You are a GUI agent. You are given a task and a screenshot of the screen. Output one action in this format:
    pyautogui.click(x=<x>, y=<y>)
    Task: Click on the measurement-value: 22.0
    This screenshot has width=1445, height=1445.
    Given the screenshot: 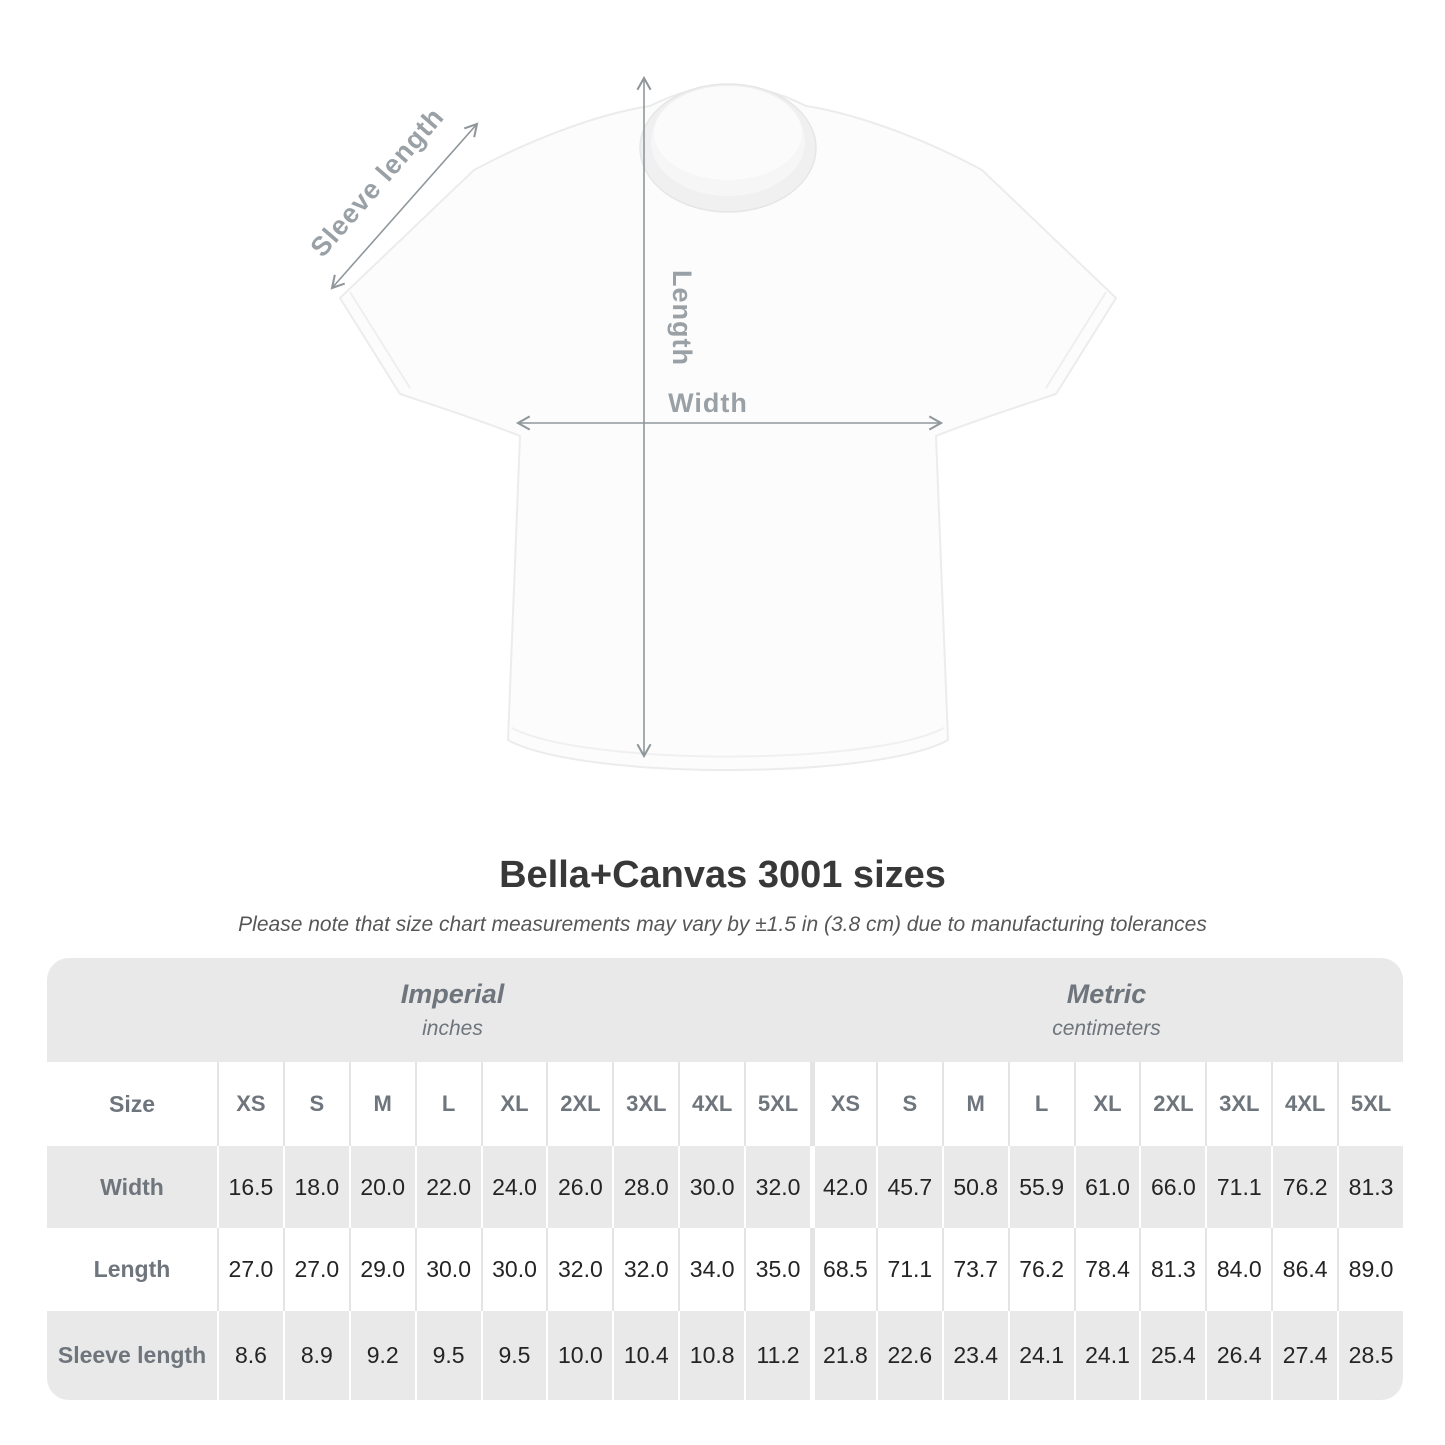 What is the action you would take?
    pyautogui.click(x=447, y=1187)
    